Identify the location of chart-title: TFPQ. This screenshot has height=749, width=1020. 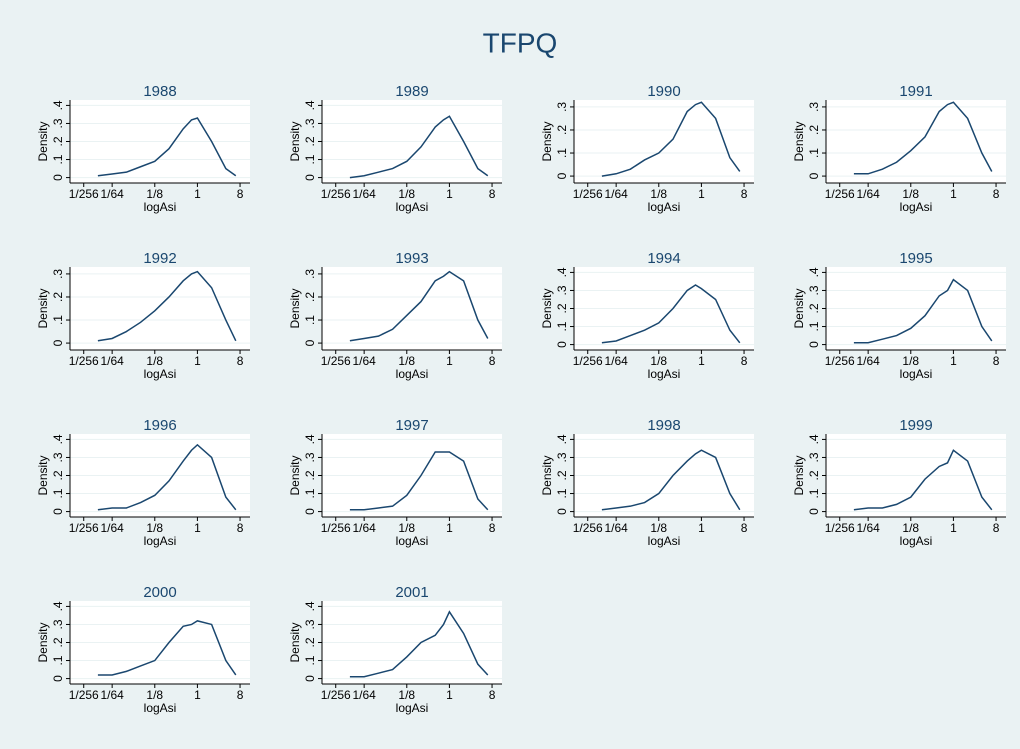
(520, 42).